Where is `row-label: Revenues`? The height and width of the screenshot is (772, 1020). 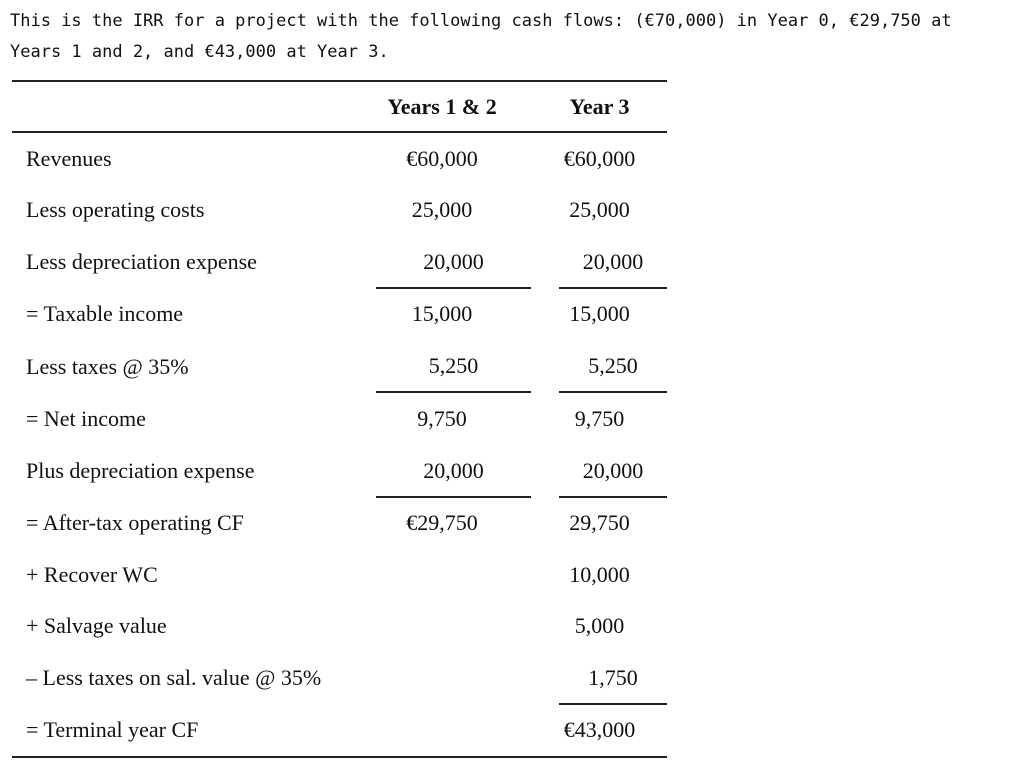 row-label: Revenues is located at coordinates (69, 158).